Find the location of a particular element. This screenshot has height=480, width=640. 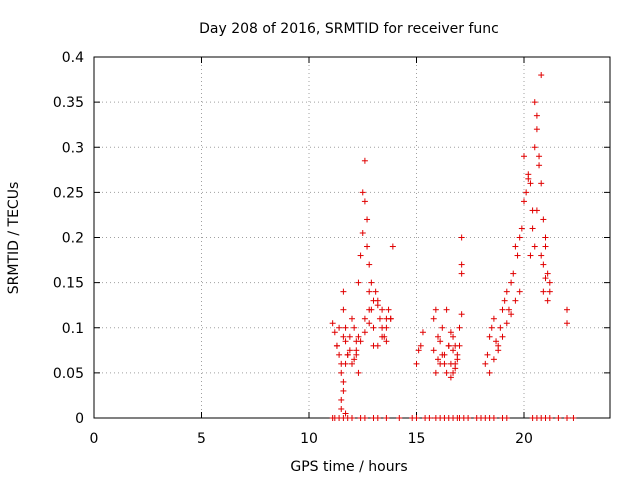

y-tick-label: 0.25 is located at coordinates (68, 193).